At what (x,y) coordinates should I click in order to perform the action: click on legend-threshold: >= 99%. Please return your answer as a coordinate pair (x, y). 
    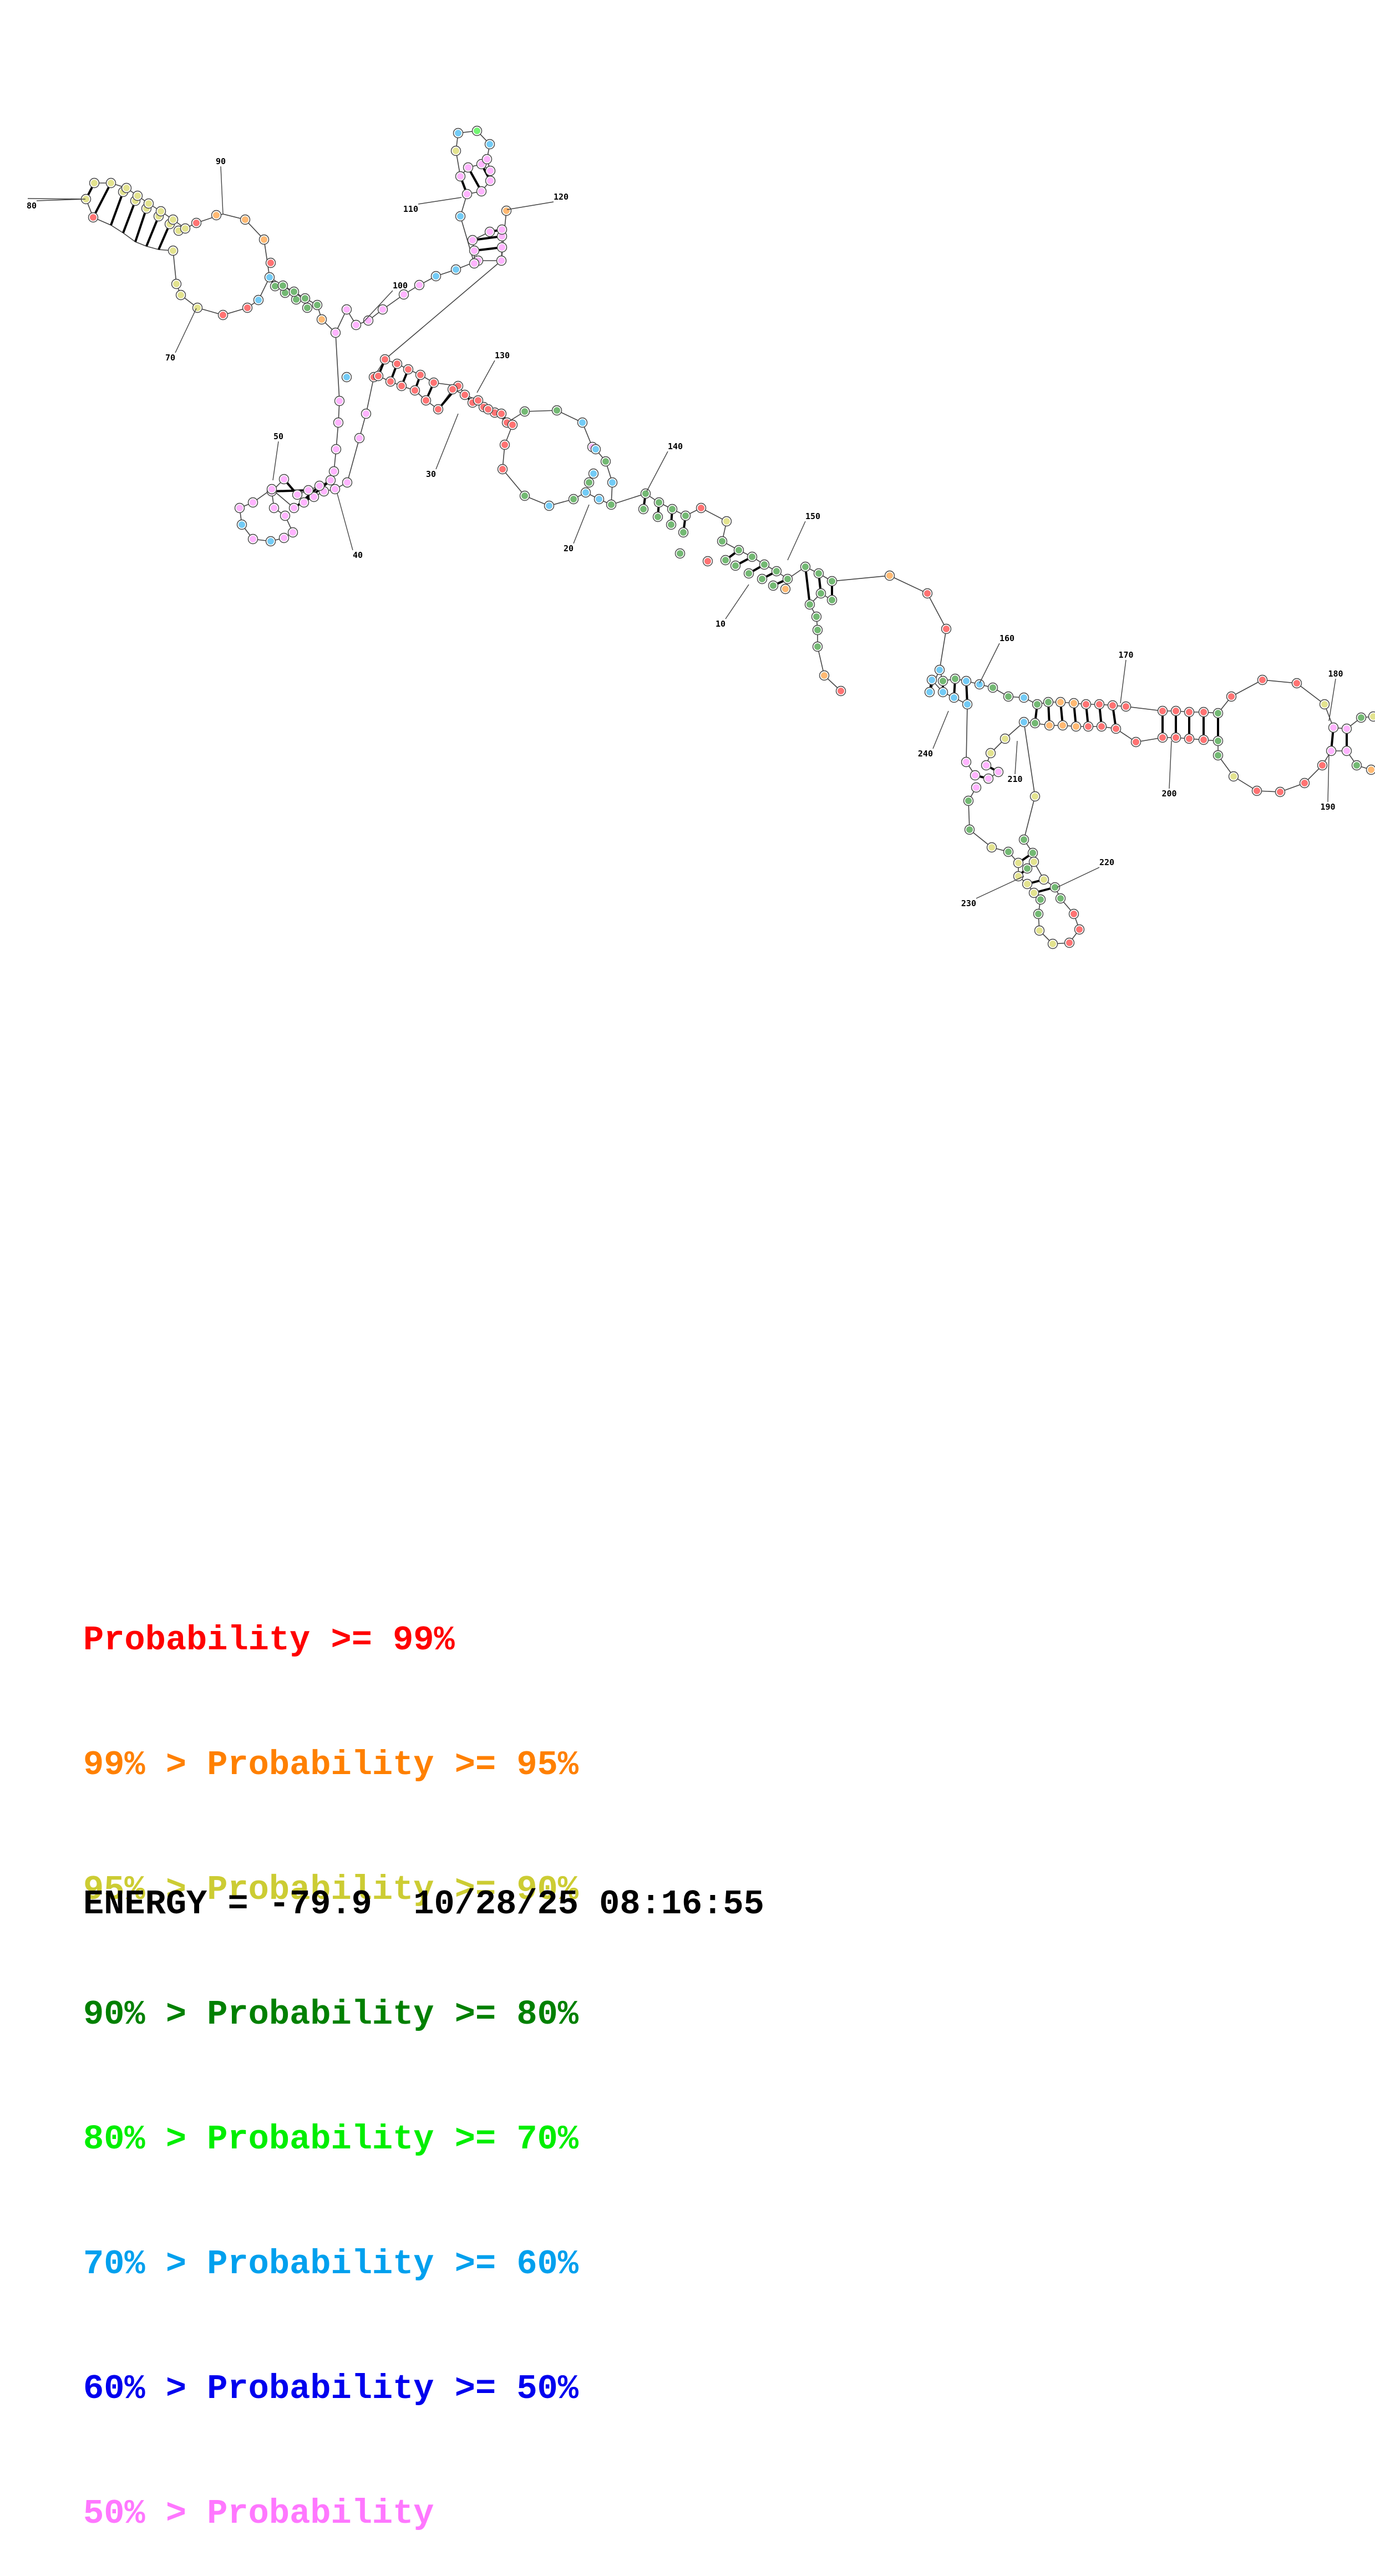
    Looking at the image, I should click on (382, 1640).